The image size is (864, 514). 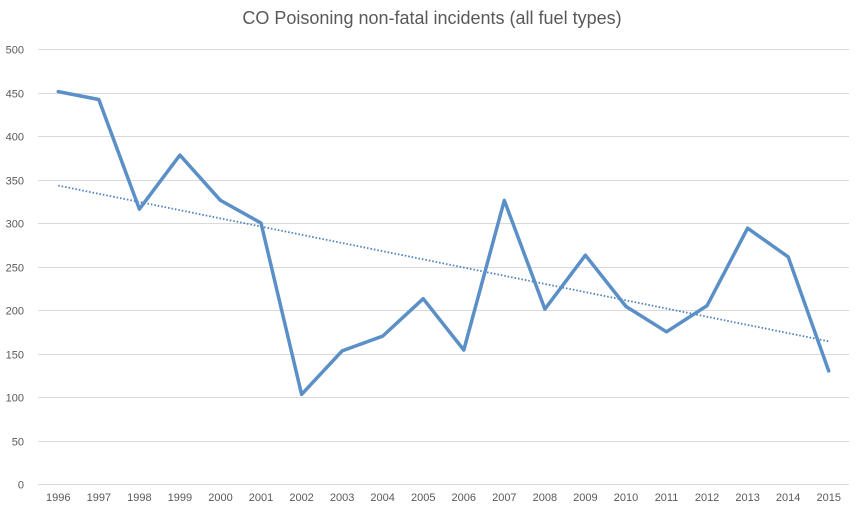 What do you see at coordinates (58, 498) in the screenshot?
I see `x-tick-label: 1996` at bounding box center [58, 498].